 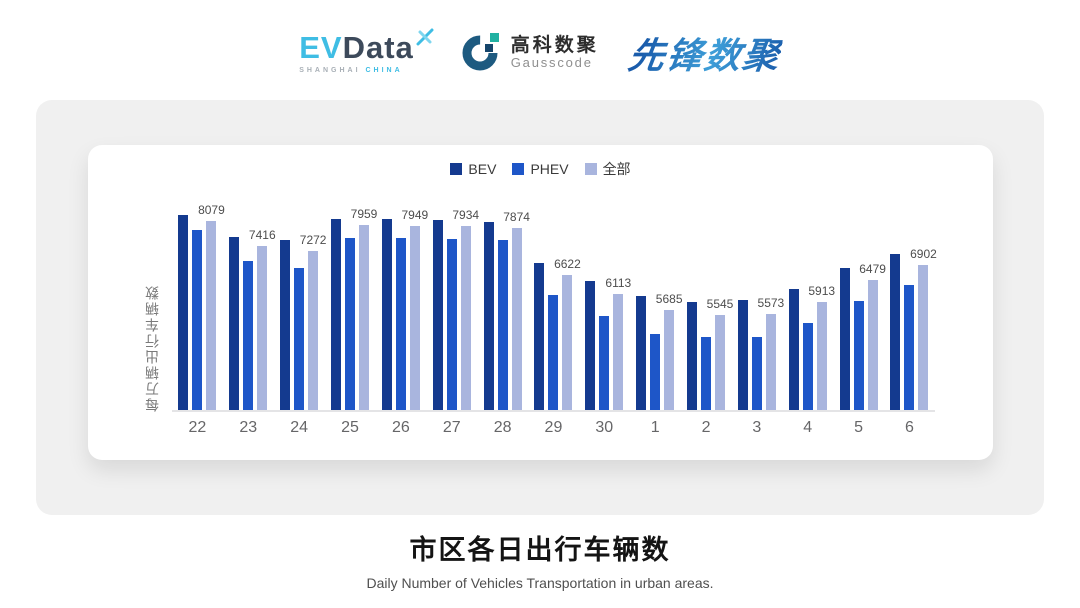 What do you see at coordinates (757, 427) in the screenshot?
I see `x-tick-3: 3` at bounding box center [757, 427].